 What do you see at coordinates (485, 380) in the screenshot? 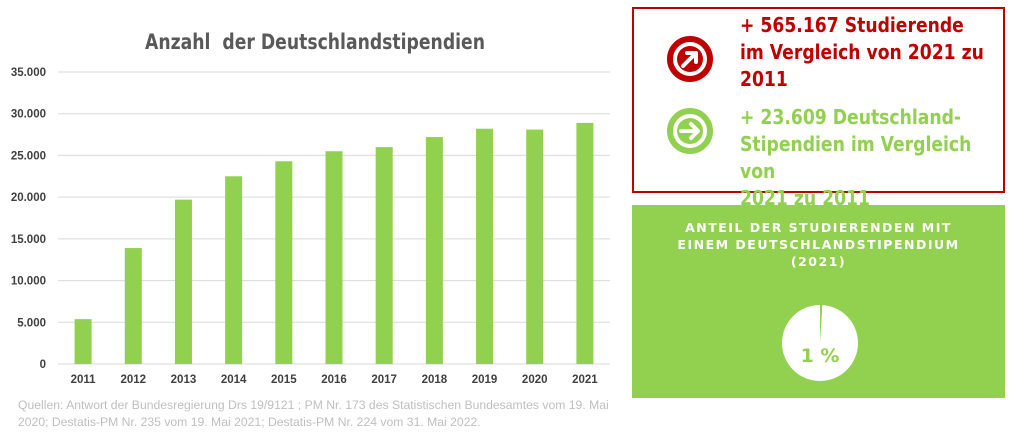
I see `x-tick-label: 2019` at bounding box center [485, 380].